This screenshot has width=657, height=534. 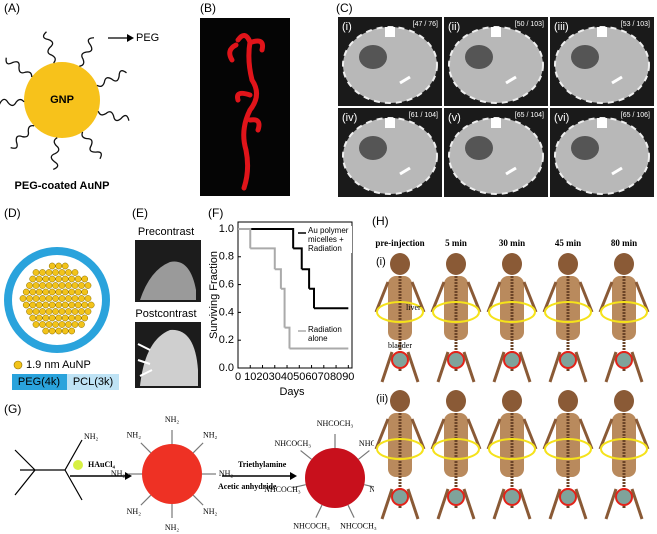 What do you see at coordinates (454, 118) in the screenshot?
I see `subpanel-label: (v)` at bounding box center [454, 118].